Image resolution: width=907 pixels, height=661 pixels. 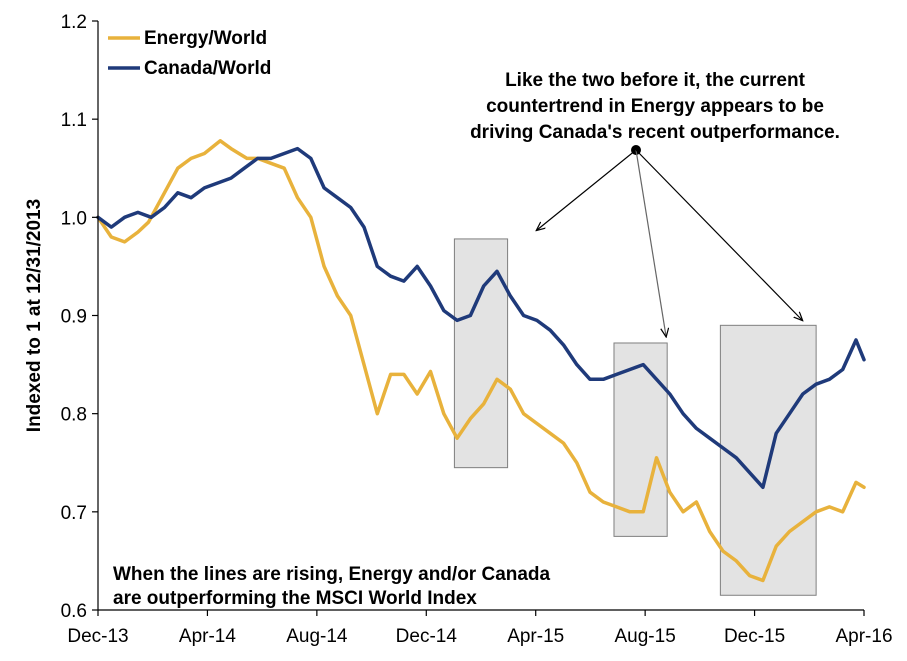 I want to click on annotation-text-line: Like the two before it, the current, so click(x=655, y=80).